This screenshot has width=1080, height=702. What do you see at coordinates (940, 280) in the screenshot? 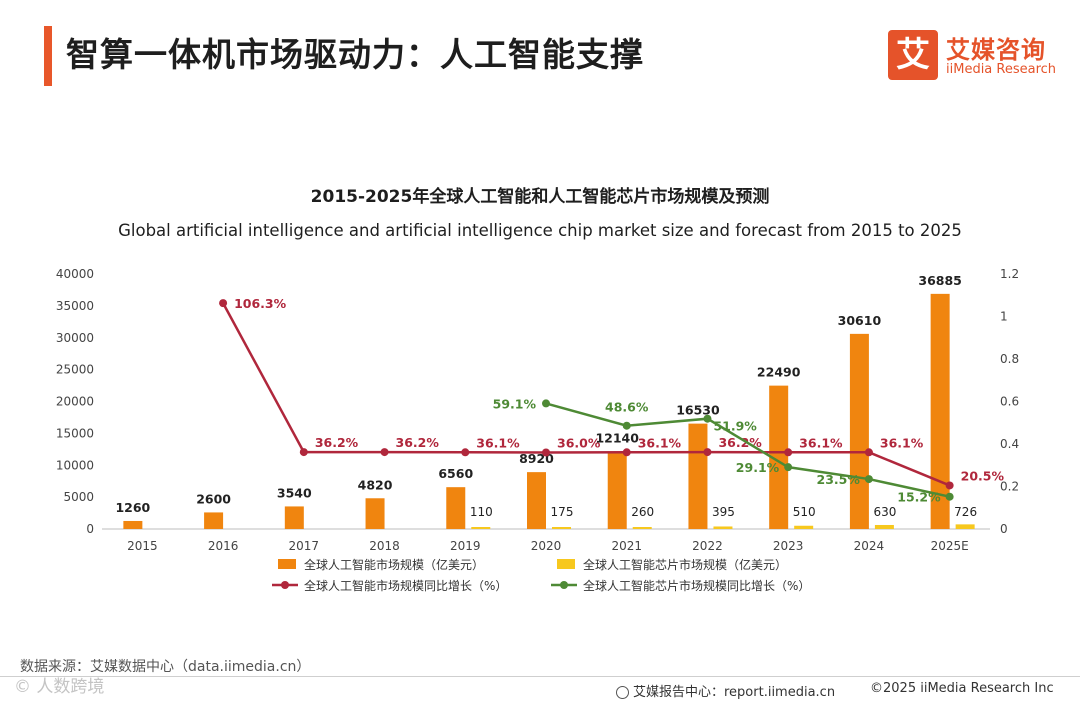
I see `bar-ai-value-label: 36885` at bounding box center [940, 280].